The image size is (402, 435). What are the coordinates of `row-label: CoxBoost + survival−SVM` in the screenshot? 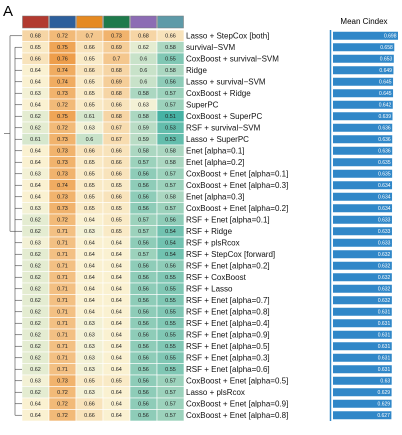 It's located at (232, 58).